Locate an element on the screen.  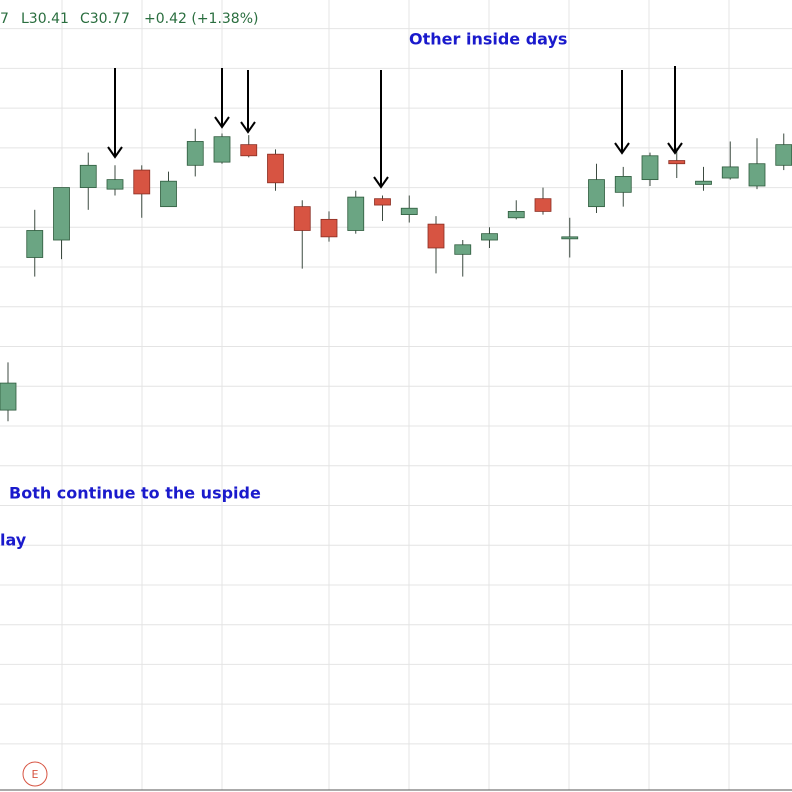
event-label: E is located at coordinates (35, 774).